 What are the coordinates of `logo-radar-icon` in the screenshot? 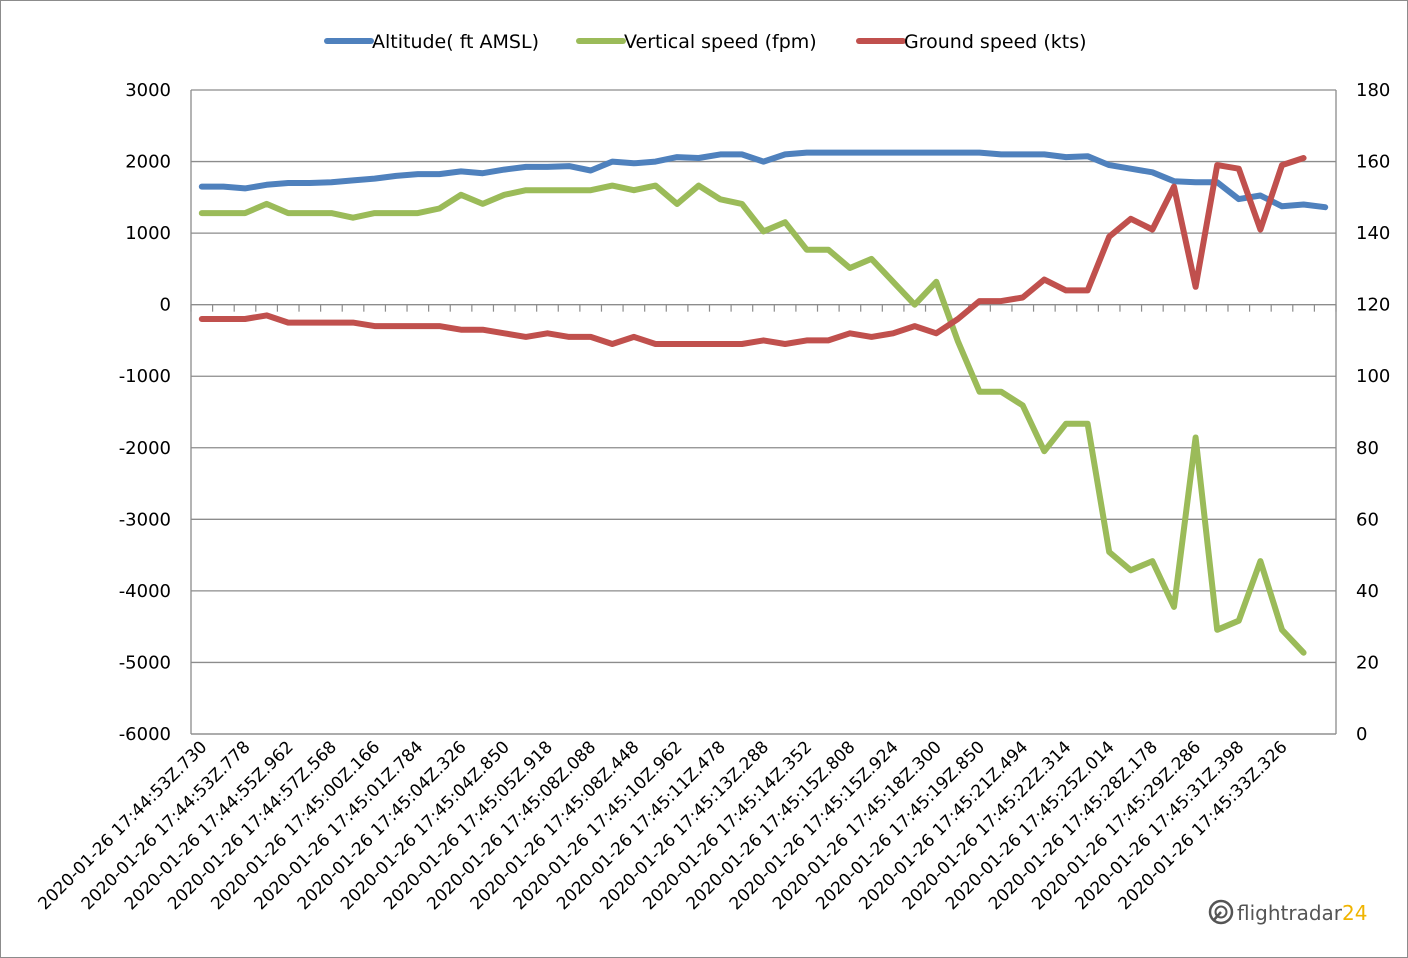 It's located at (1221, 912).